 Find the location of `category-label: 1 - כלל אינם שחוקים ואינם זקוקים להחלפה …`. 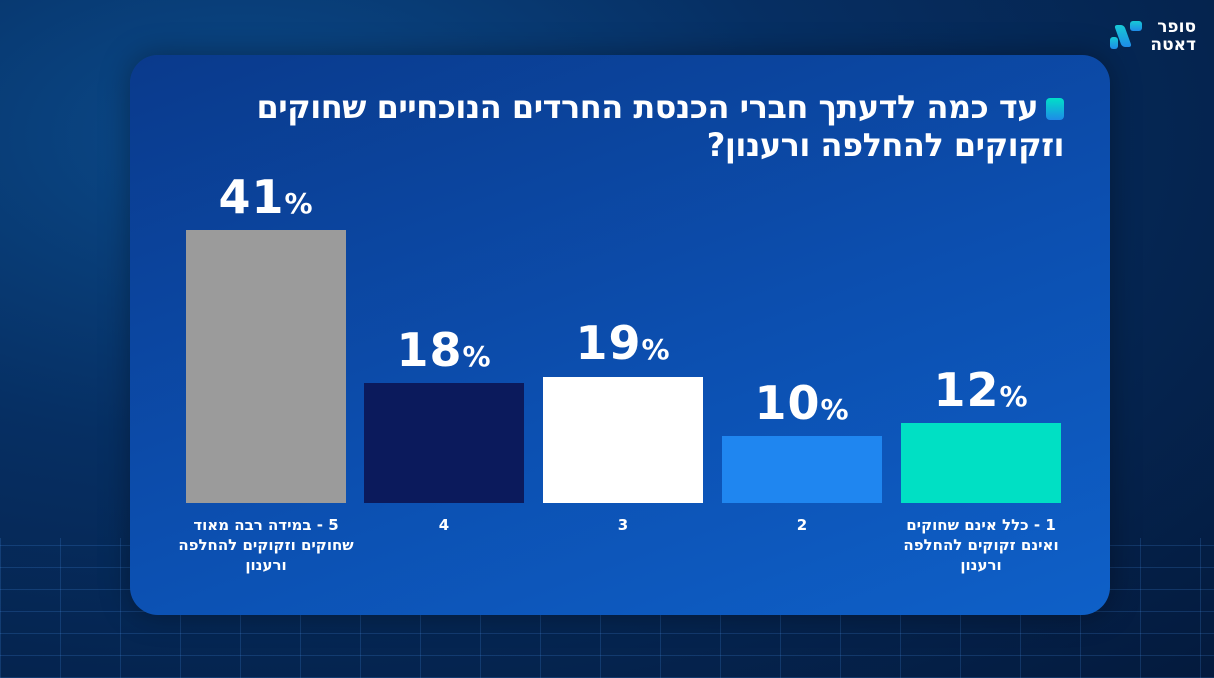

category-label: 1 - כלל אינם שחוקים ואינם זקוקים להחלפה … is located at coordinates (981, 545).